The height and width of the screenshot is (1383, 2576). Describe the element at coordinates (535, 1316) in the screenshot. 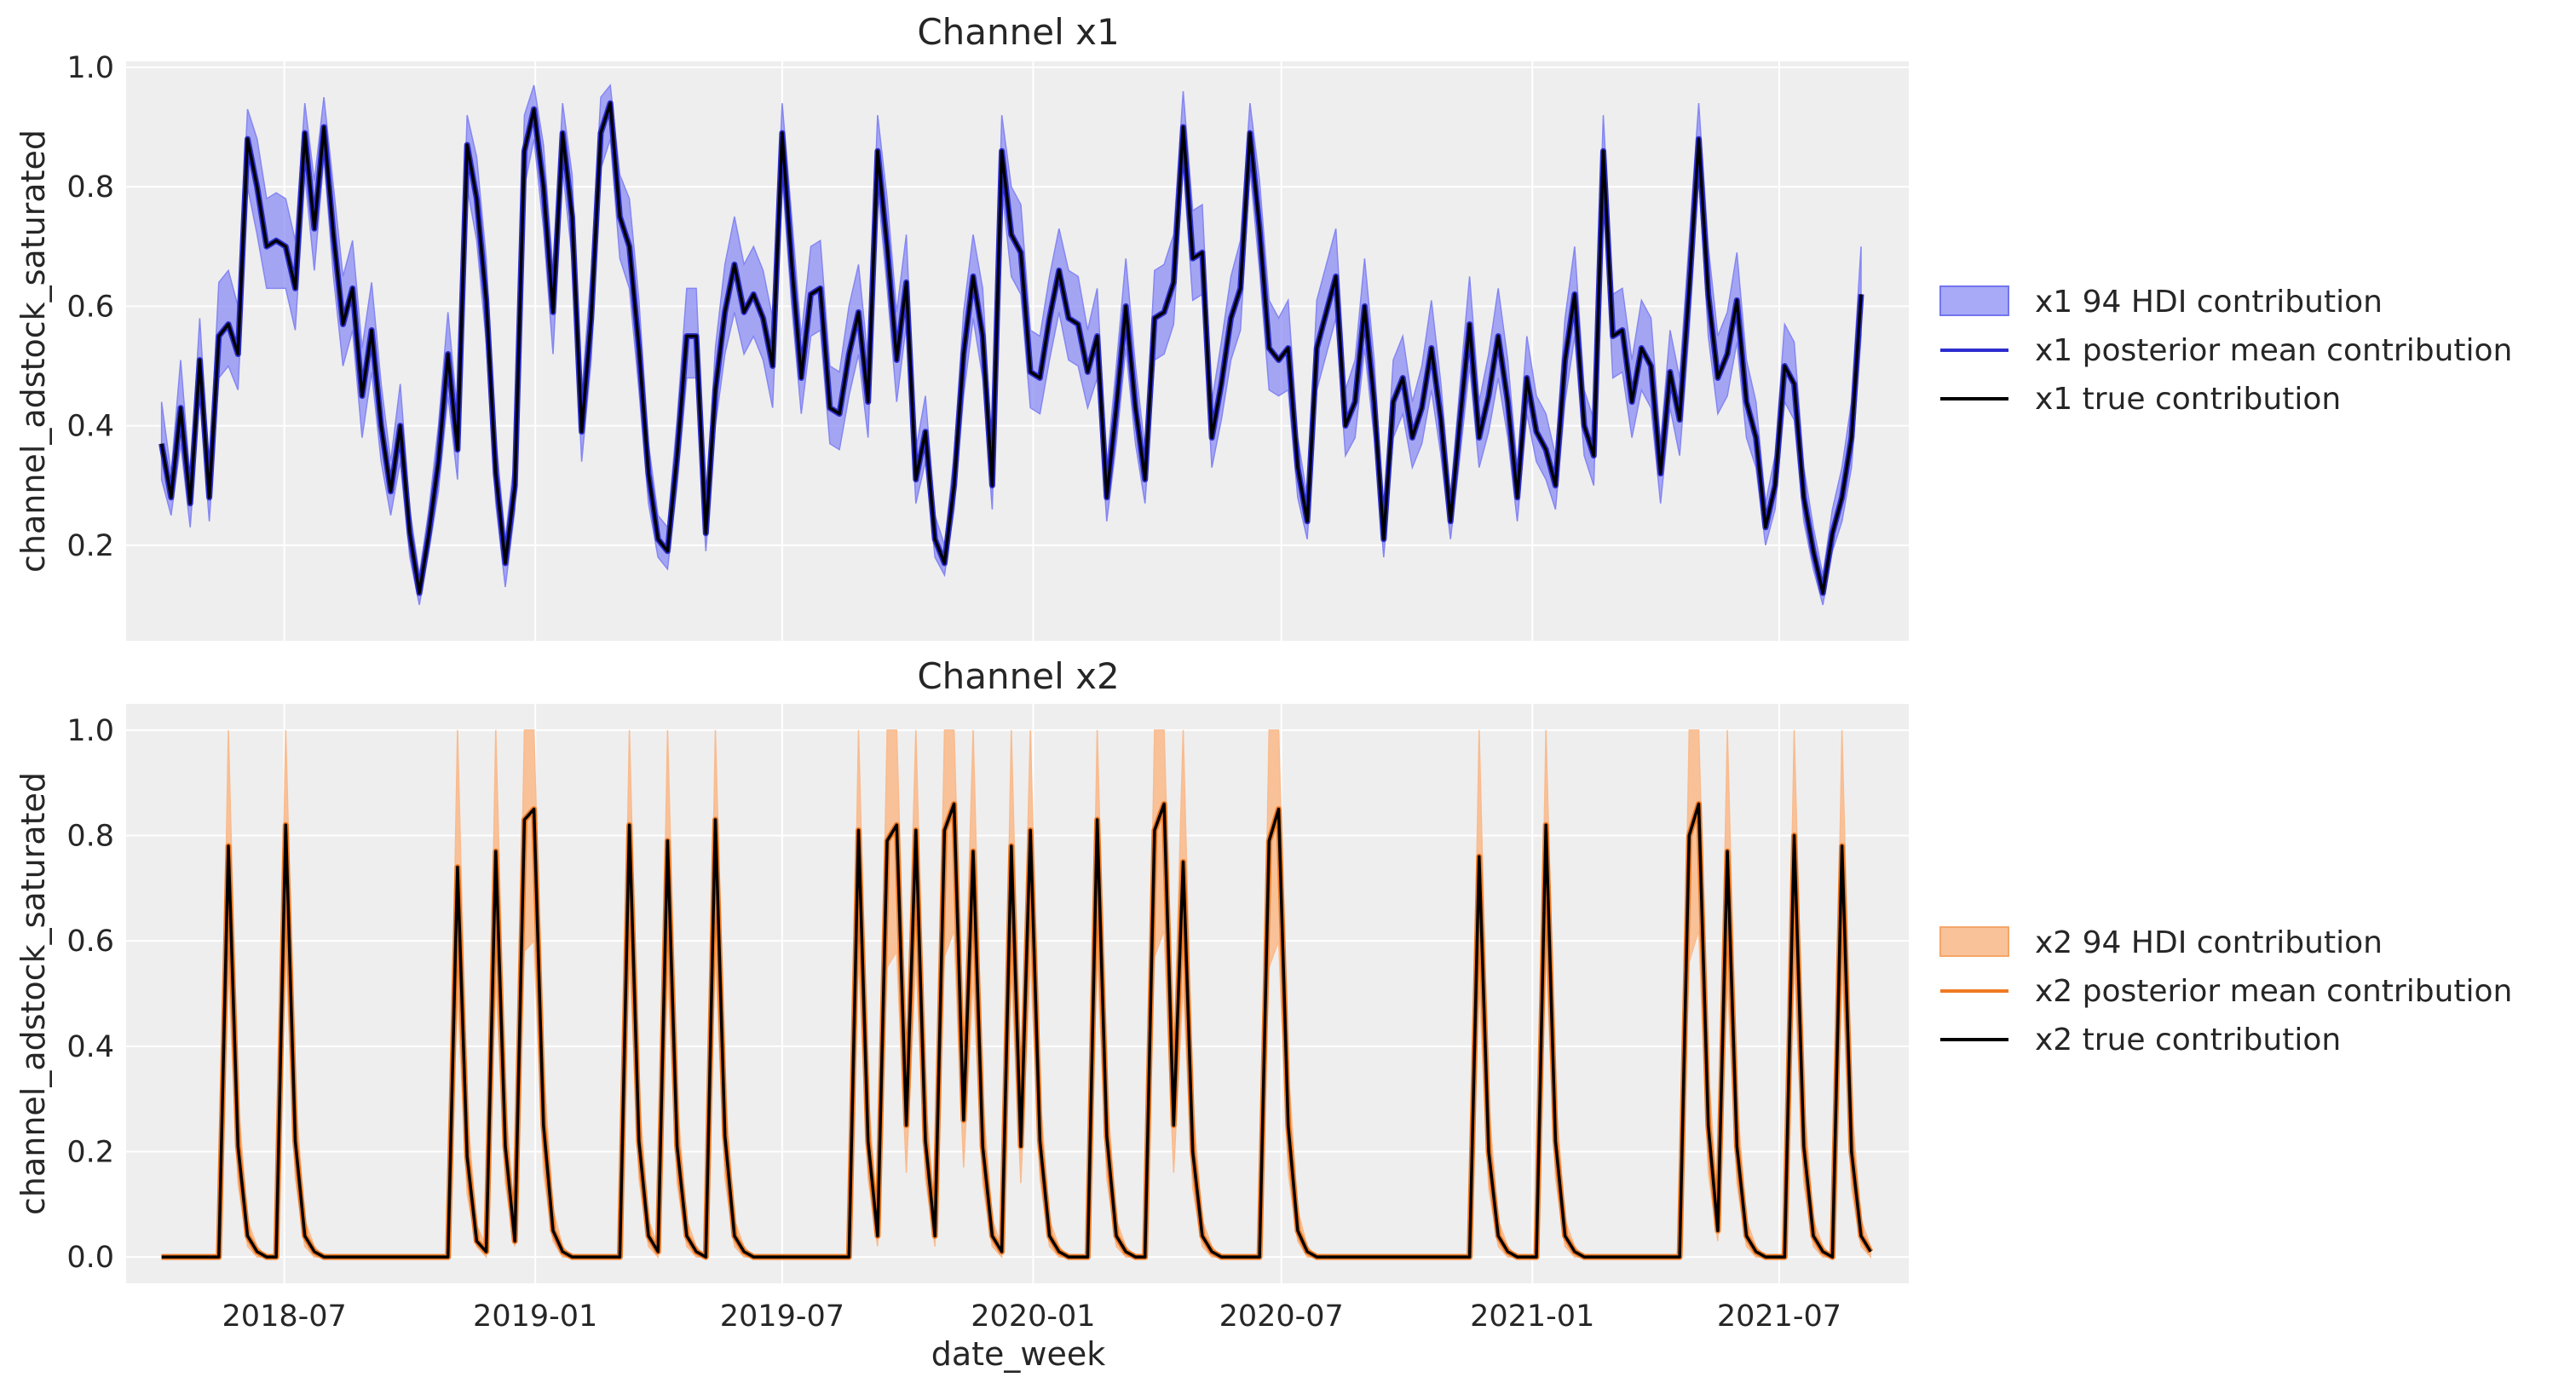

I see `x-tick-label: 2019-01` at that location.